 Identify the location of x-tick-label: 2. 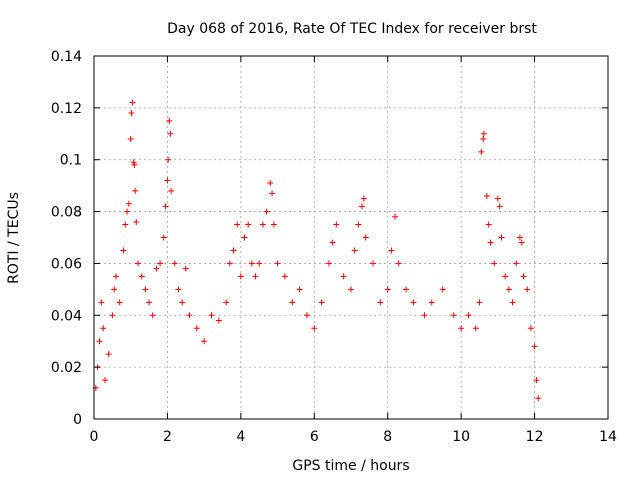
(167, 437).